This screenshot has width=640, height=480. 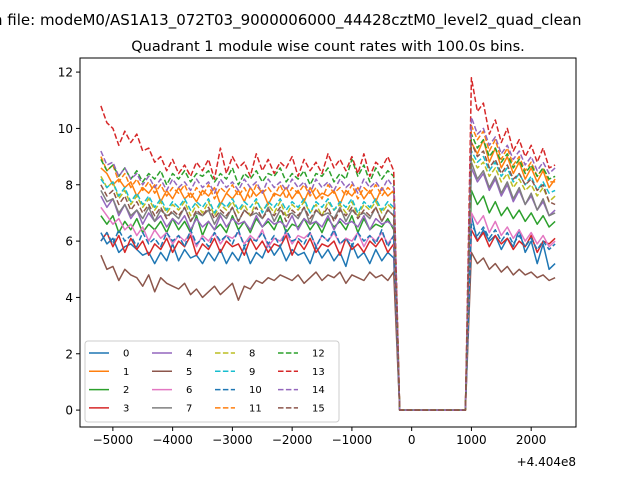 What do you see at coordinates (255, 408) in the screenshot?
I see `legend-label-11: 11` at bounding box center [255, 408].